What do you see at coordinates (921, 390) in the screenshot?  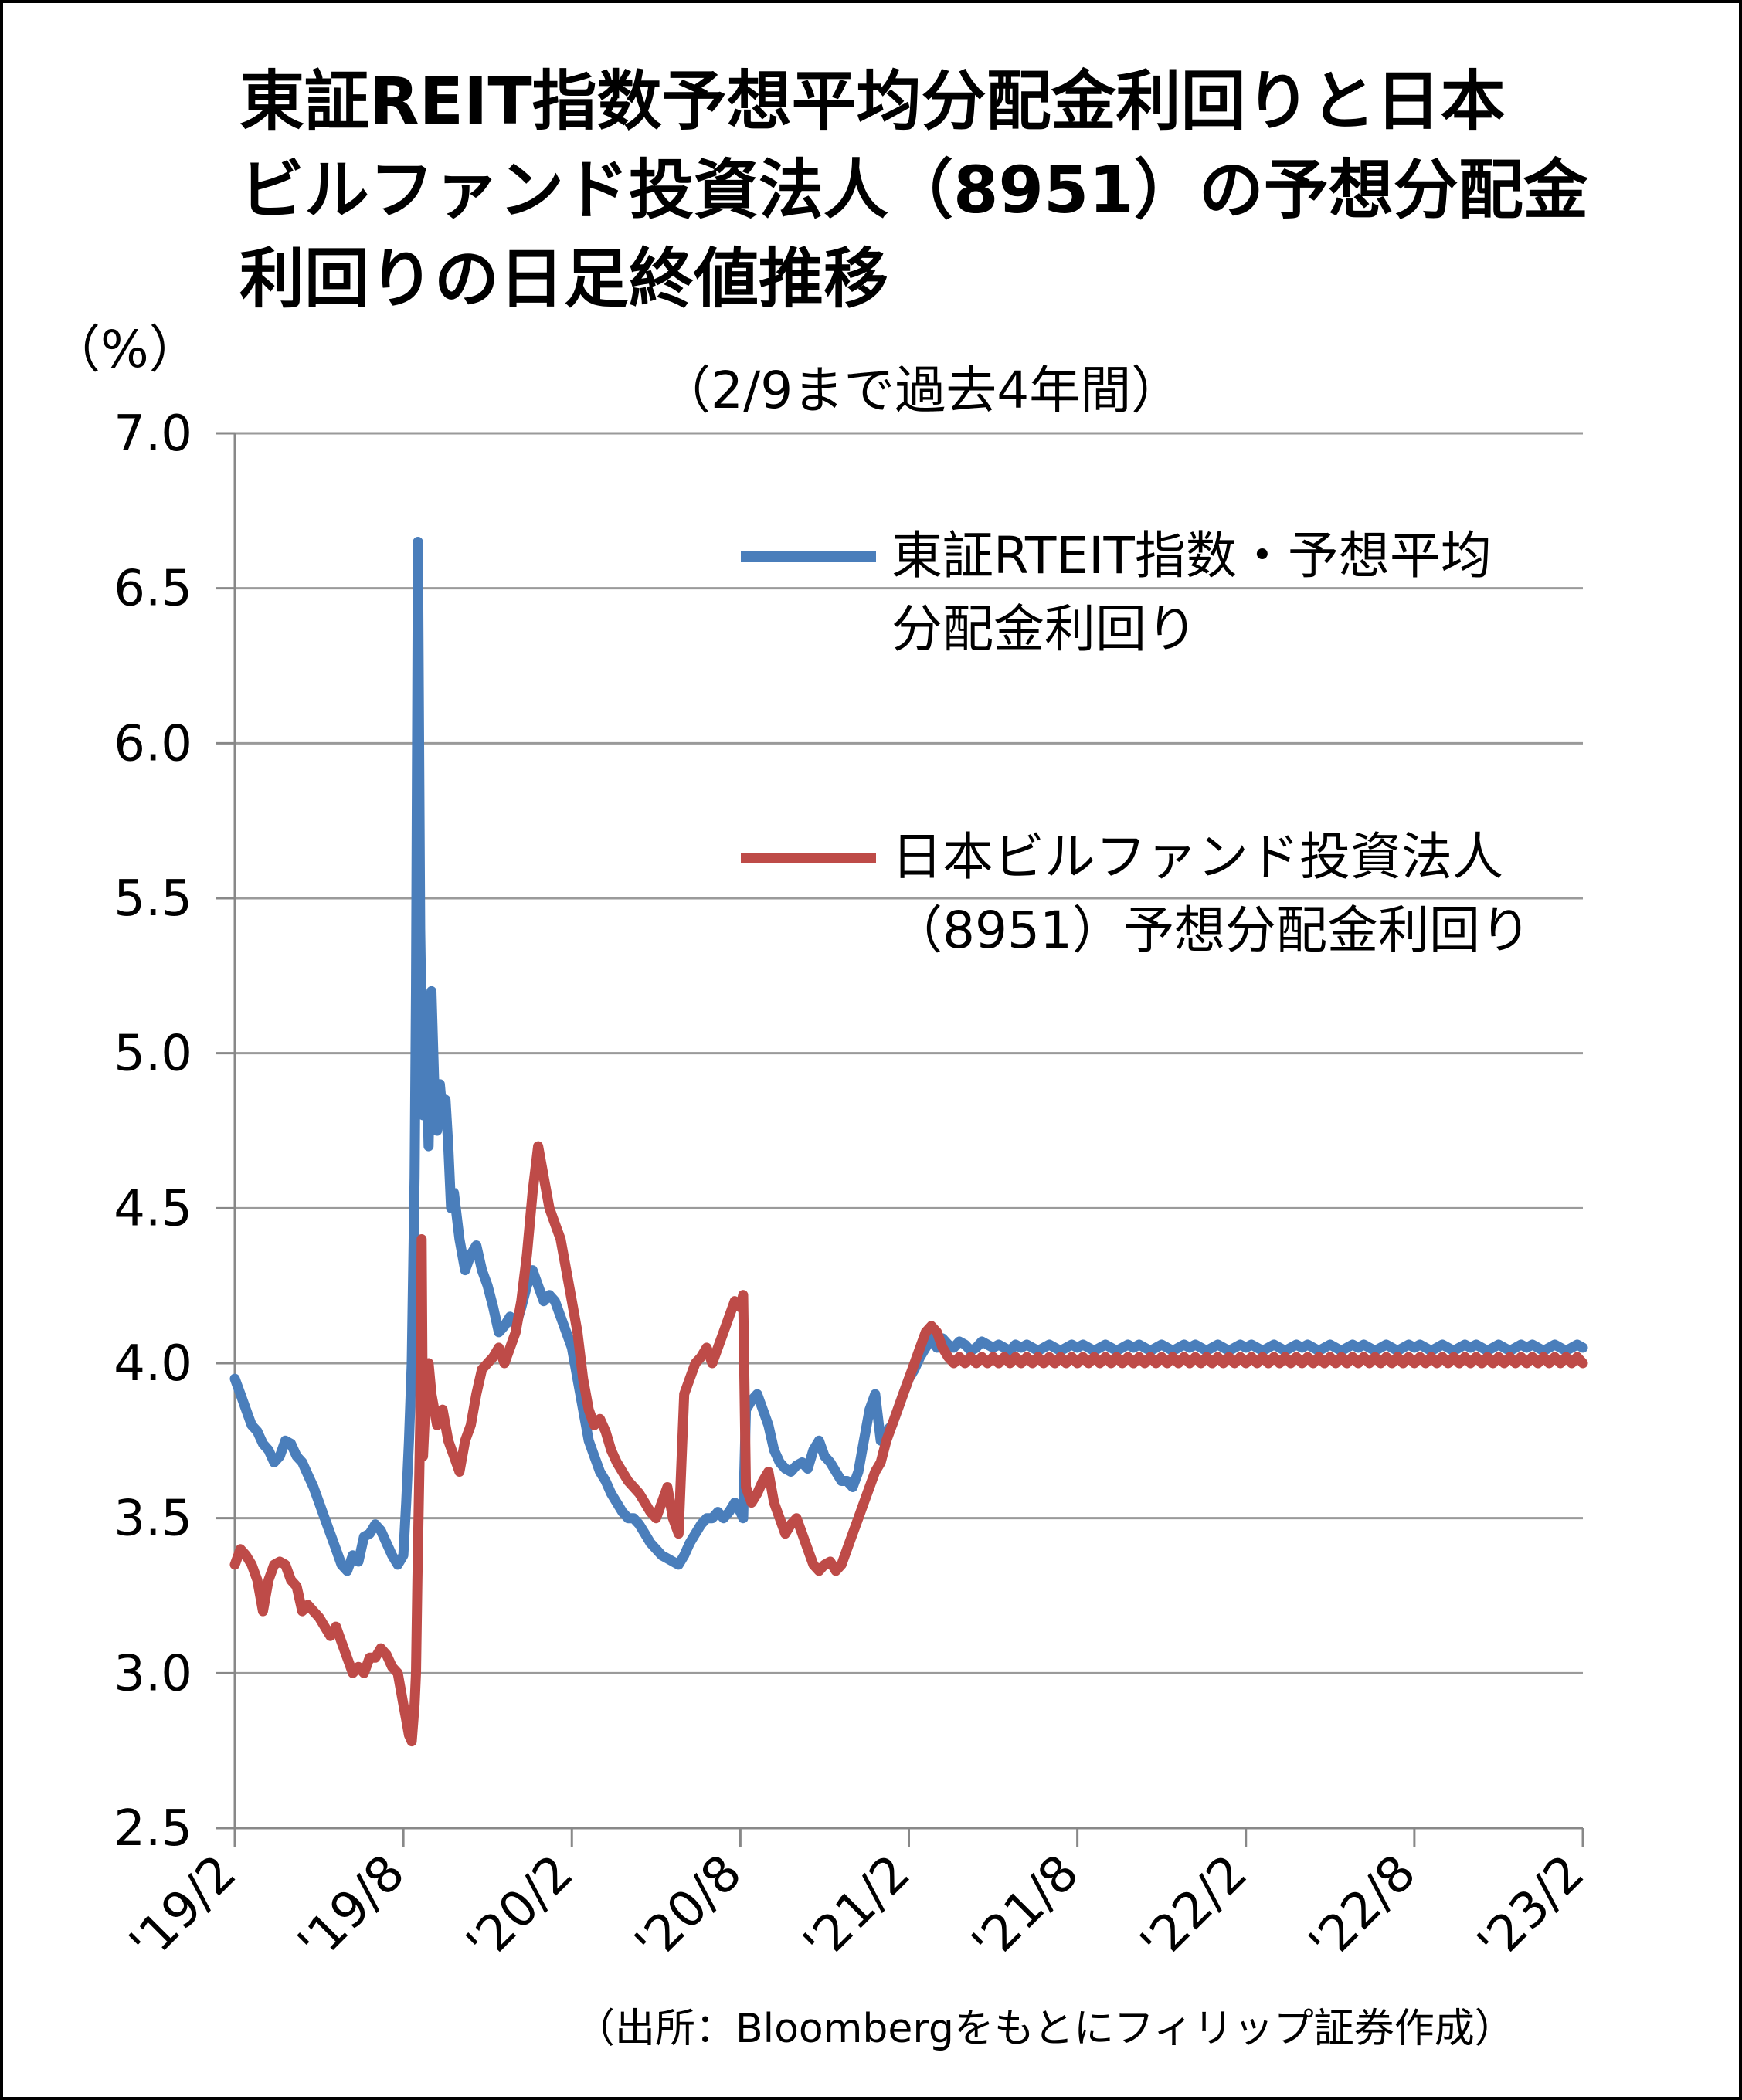 I see `chart-subtitle: （2/9まで過去4年間）` at bounding box center [921, 390].